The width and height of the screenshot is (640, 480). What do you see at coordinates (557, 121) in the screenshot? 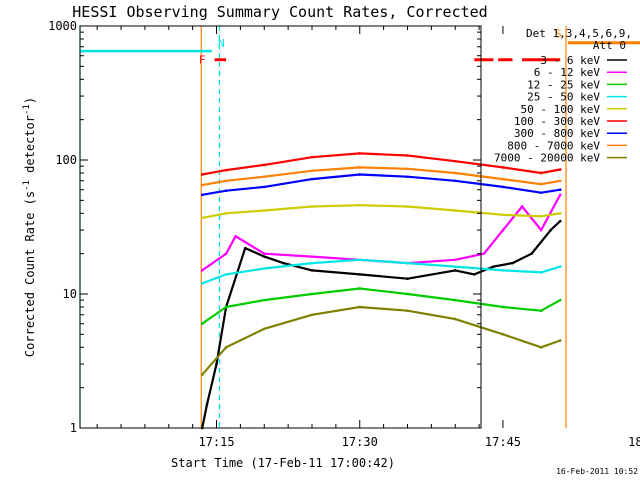
I see `legend-label-5: 100 - 300 keV` at bounding box center [557, 121].